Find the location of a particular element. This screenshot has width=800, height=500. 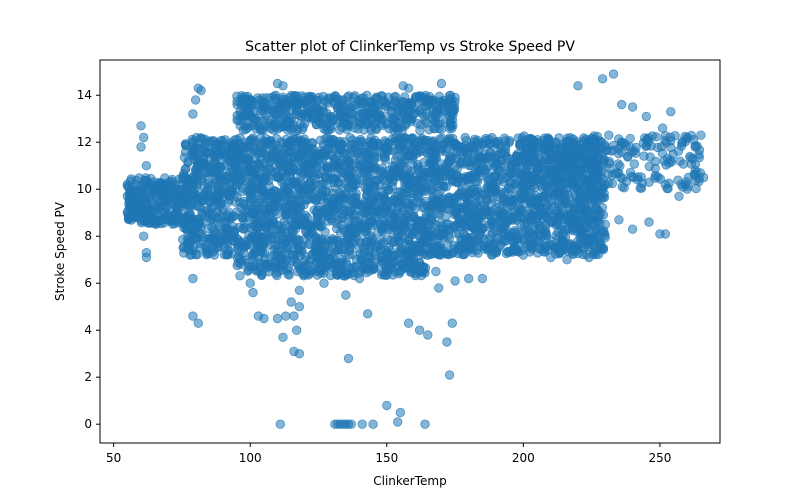

y-tick-label: 14 is located at coordinates (84, 95).